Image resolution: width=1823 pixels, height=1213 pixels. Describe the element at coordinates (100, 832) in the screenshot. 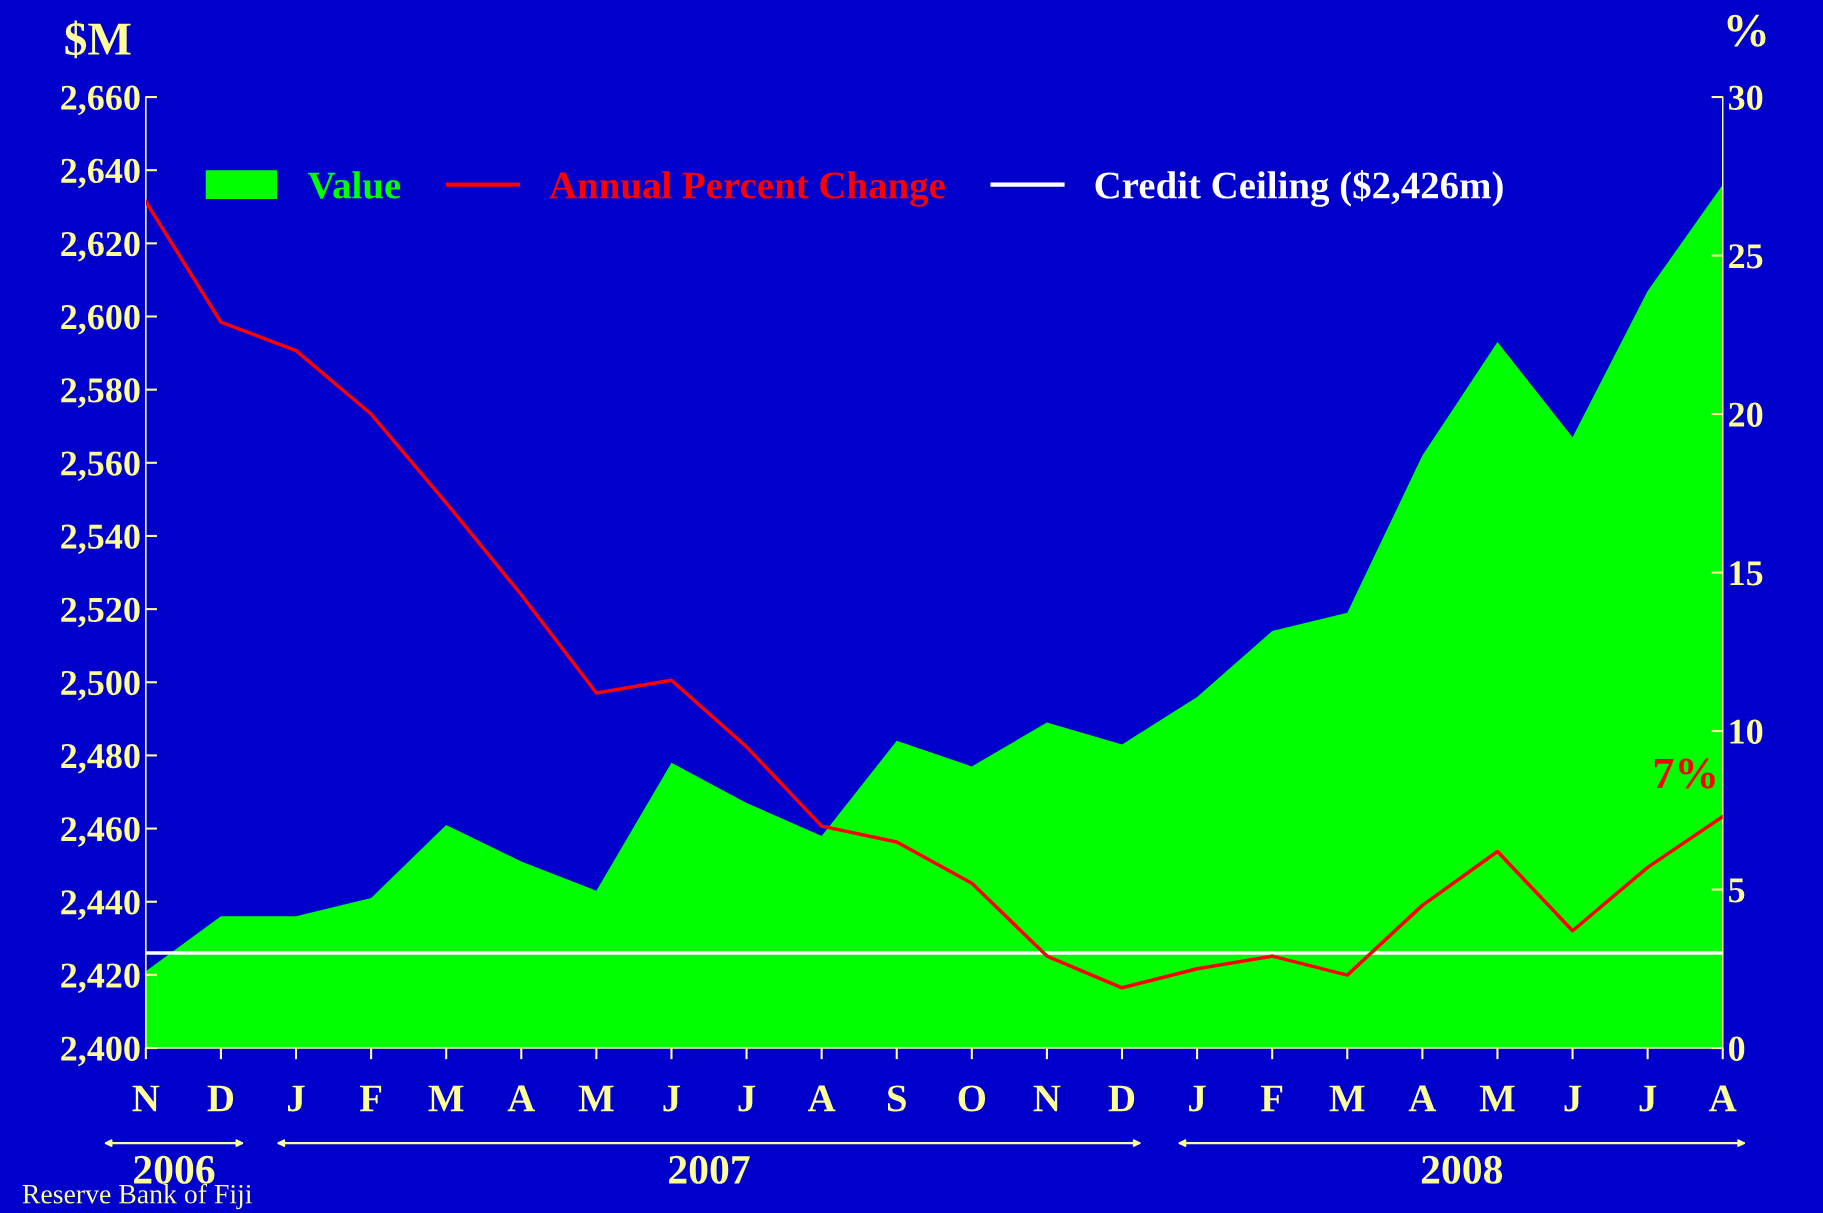

I see `y-tick-label: 2,460` at that location.